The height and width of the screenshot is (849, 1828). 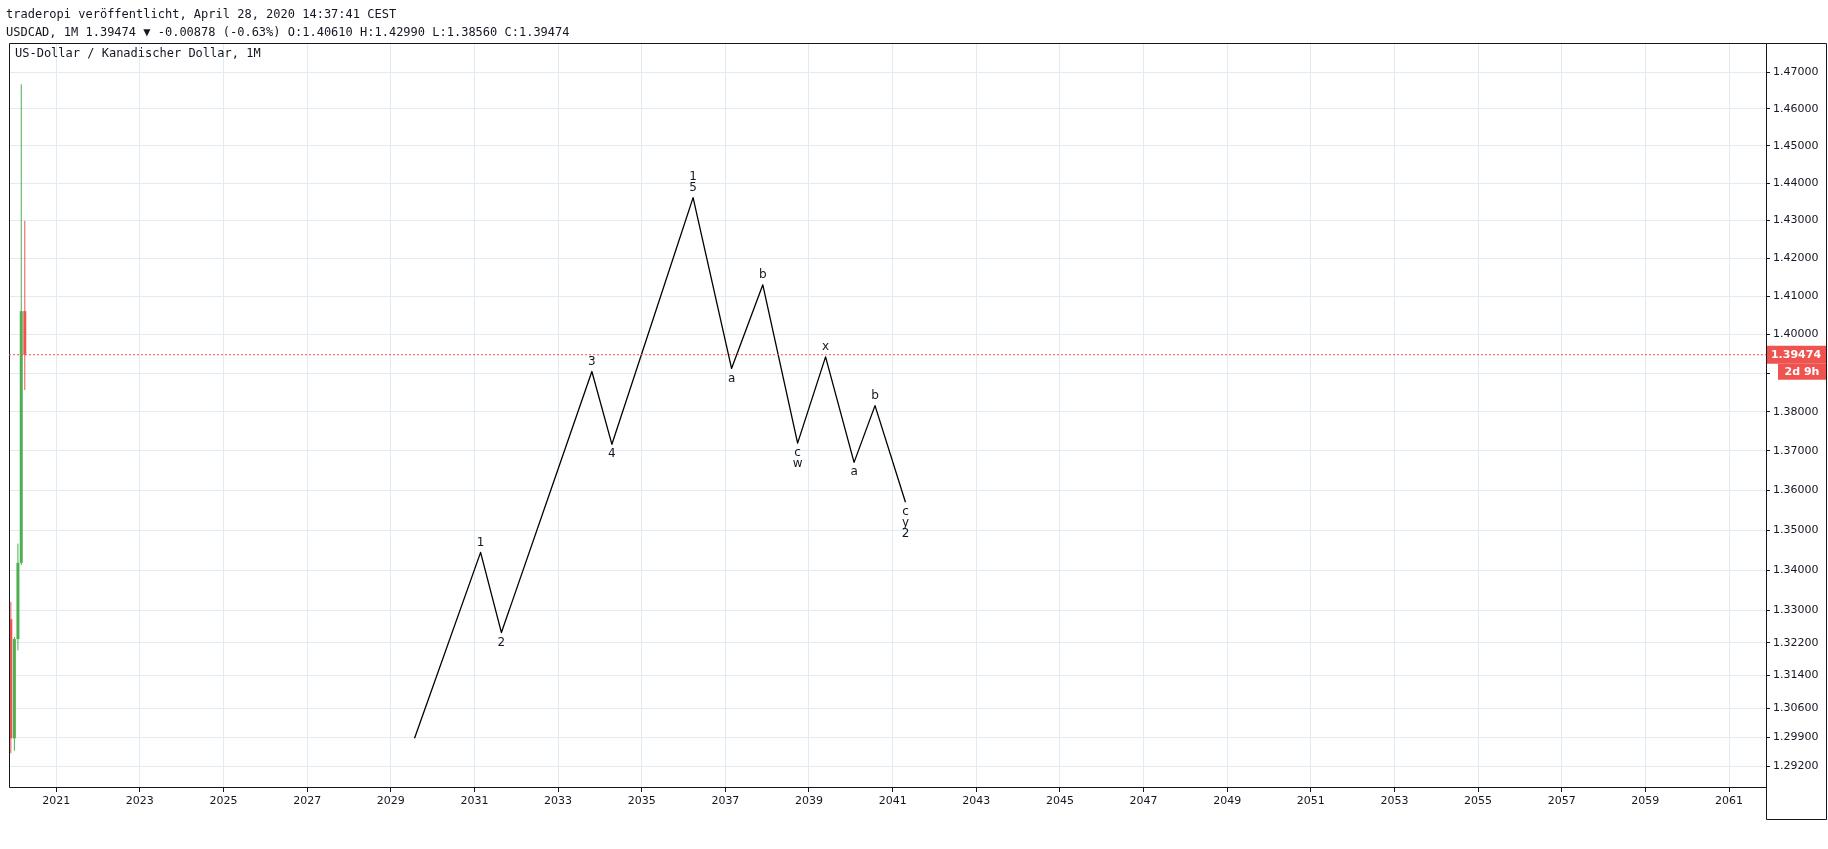 I want to click on x-tick-label: 2043, so click(x=976, y=801).